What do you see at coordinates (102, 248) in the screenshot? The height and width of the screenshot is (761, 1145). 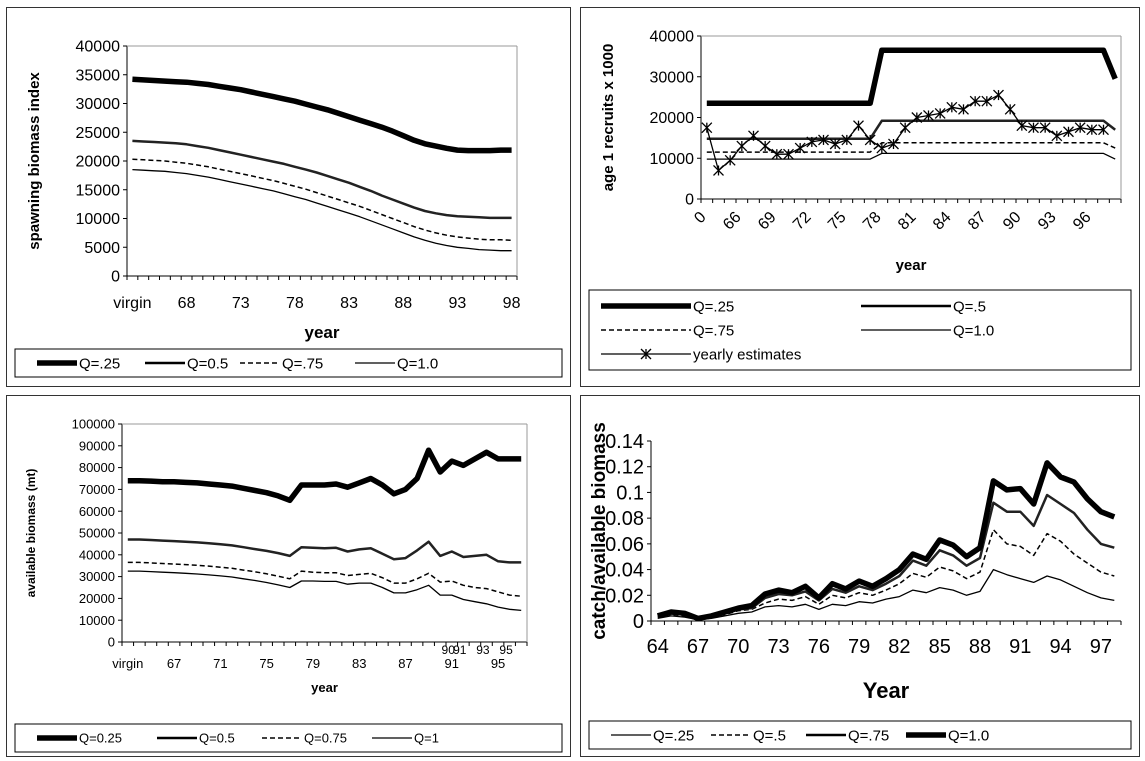 I see `y-tick-label: 5000` at bounding box center [102, 248].